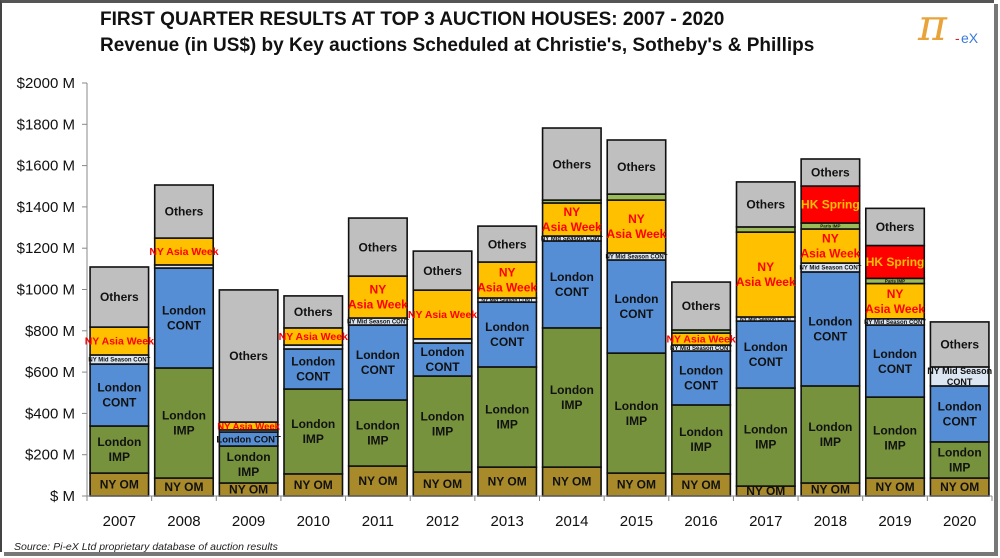 Image resolution: width=1000 pixels, height=558 pixels. Describe the element at coordinates (46, 83) in the screenshot. I see `y-tick-label: $2000 M` at that location.